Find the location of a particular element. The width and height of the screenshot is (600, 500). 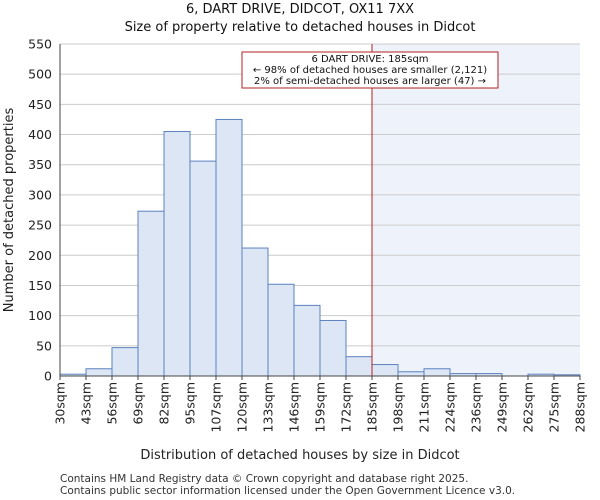

x-tick-label: 249sqm is located at coordinates (502, 407).